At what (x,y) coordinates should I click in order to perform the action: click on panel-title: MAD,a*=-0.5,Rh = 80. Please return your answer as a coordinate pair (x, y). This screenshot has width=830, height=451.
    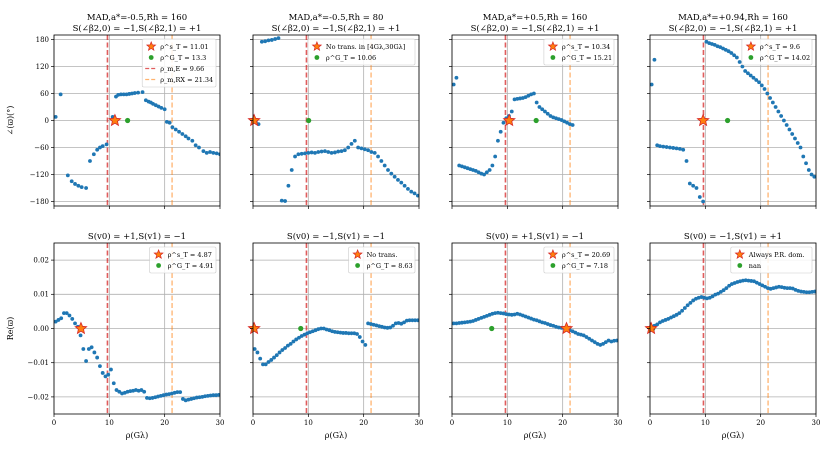
    Looking at the image, I should click on (336, 18).